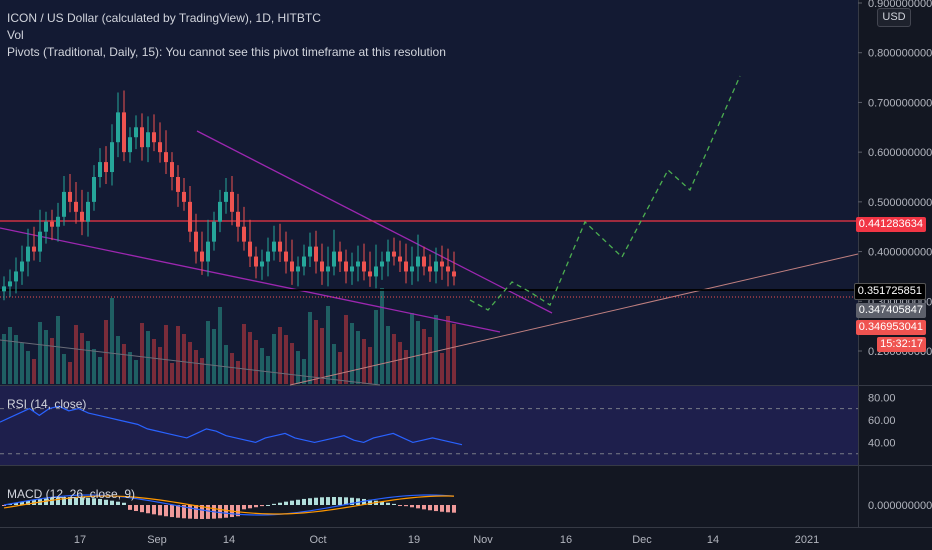 The image size is (932, 550). Describe the element at coordinates (900, 103) in the screenshot. I see `price-tick-label: 0.700000000` at that location.